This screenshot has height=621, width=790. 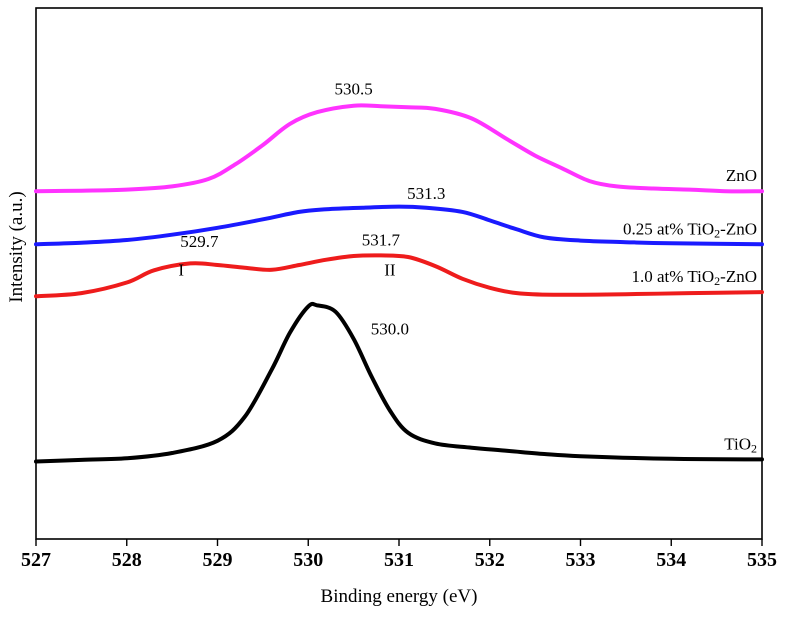 What do you see at coordinates (308, 560) in the screenshot?
I see `x-tick-label: 530` at bounding box center [308, 560].